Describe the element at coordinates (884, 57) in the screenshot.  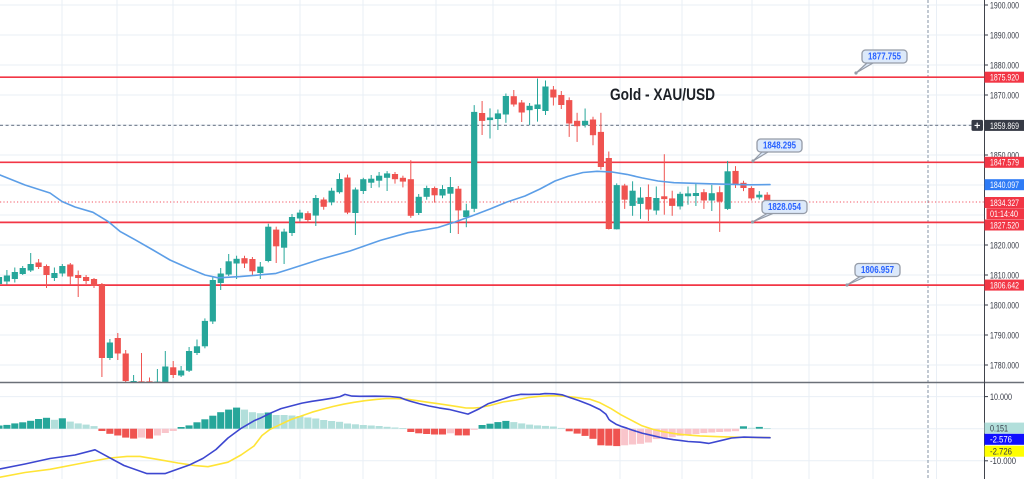
I see `svg-text: 1877.755` at that location.